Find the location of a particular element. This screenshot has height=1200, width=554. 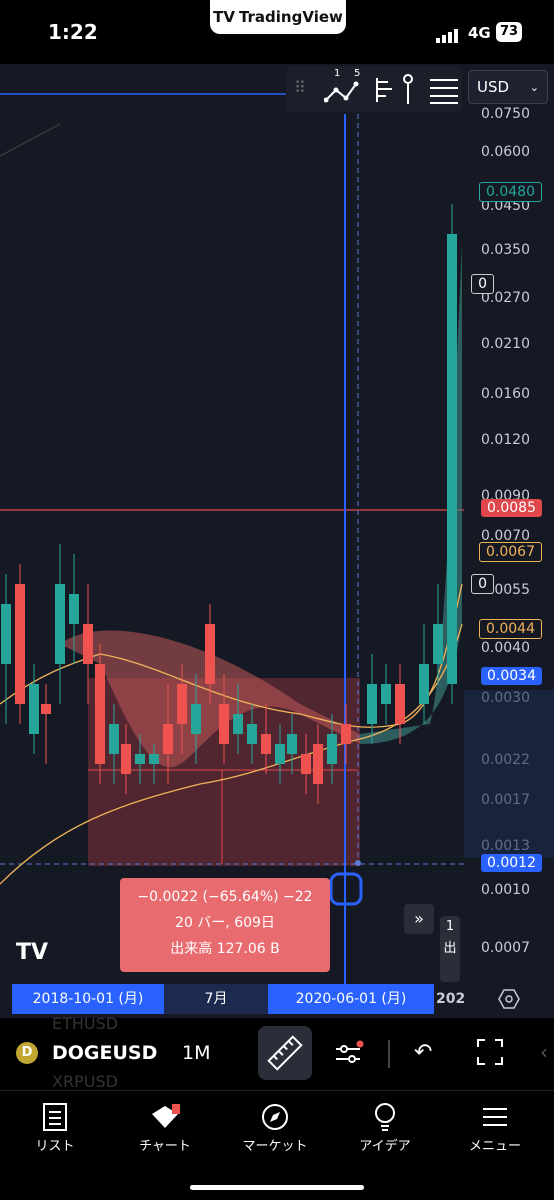

time-axis-right-label: 202 is located at coordinates (451, 999).